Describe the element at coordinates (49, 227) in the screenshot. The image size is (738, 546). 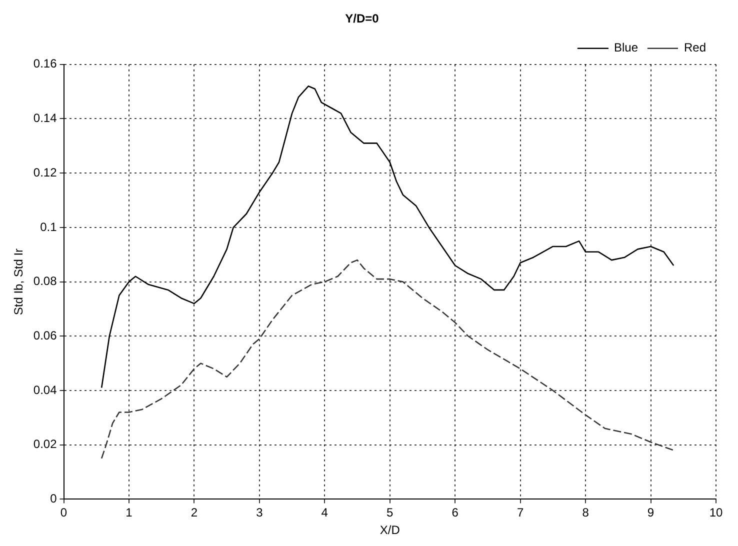
I see `y-tick-label: 0.1` at that location.